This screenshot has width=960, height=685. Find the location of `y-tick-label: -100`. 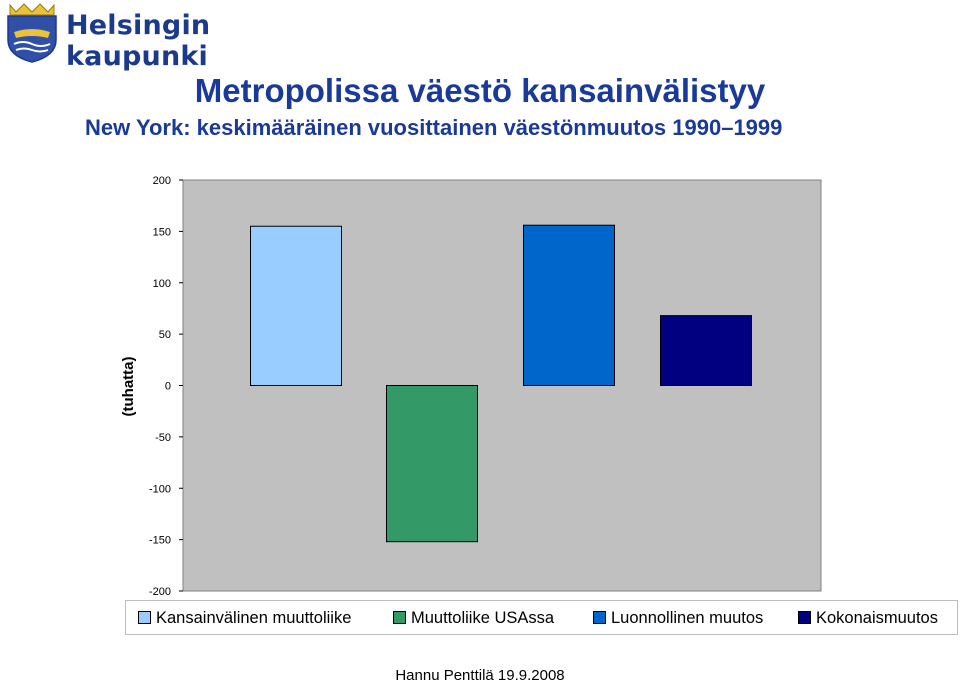

y-tick-label: -100 is located at coordinates (160, 489).